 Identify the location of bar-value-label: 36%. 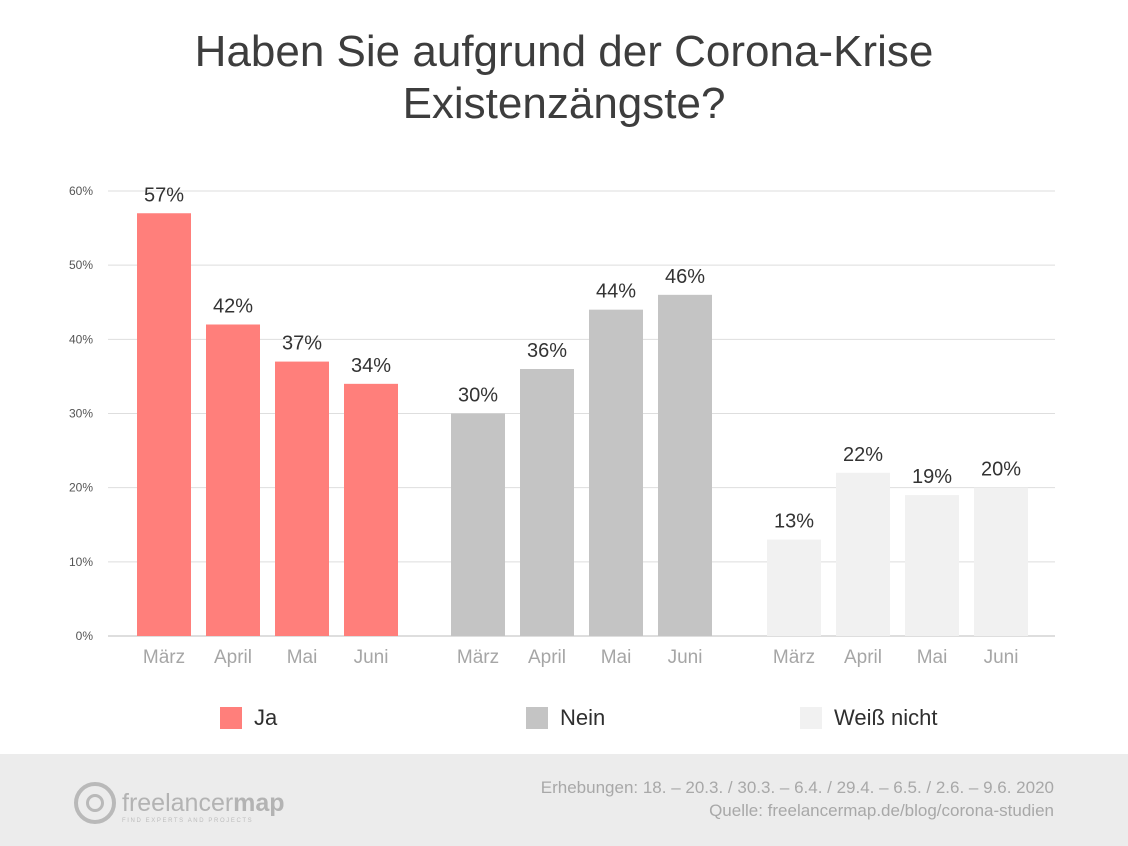
(547, 351).